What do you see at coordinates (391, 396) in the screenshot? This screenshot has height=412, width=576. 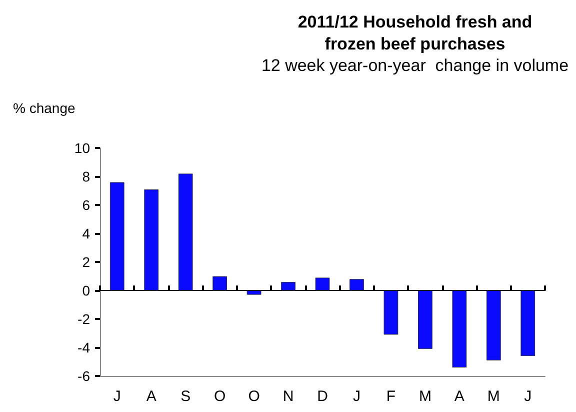 I see `x-tick-label: F` at bounding box center [391, 396].